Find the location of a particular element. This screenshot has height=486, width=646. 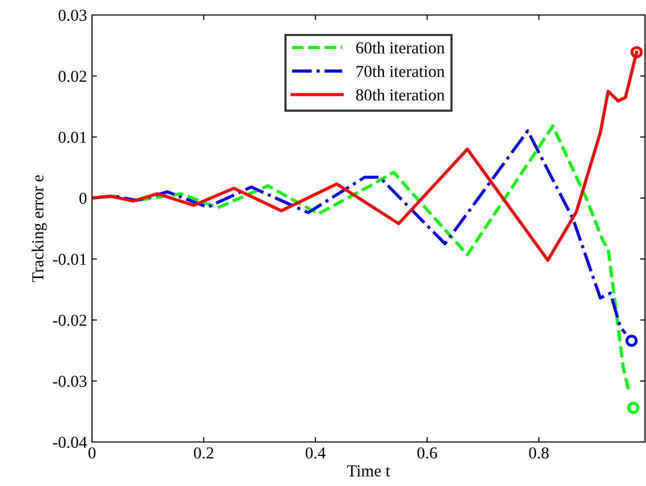

x-axis-title: Time t is located at coordinates (368, 470).